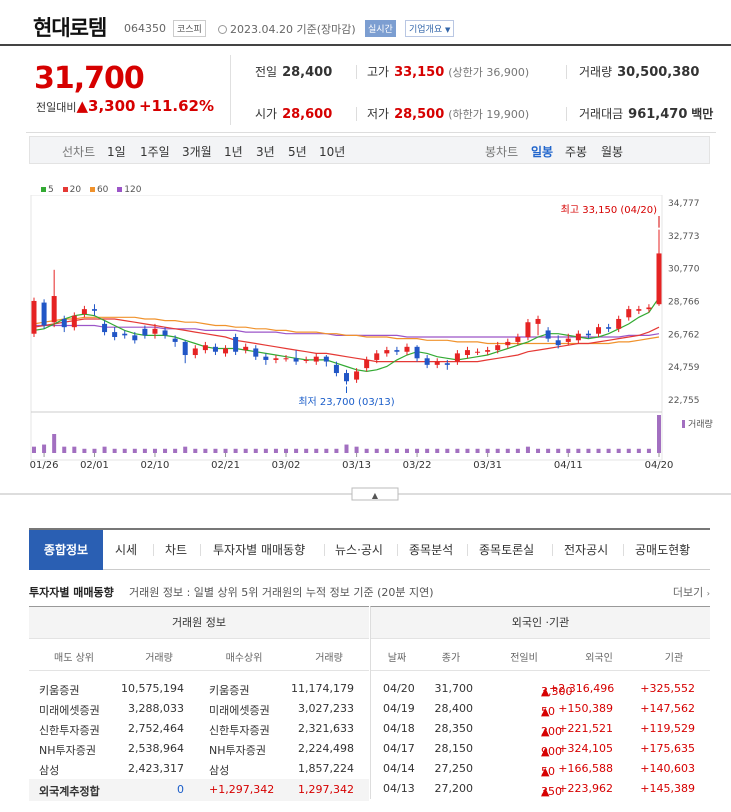 The height and width of the screenshot is (812, 731). Describe the element at coordinates (239, 730) in the screenshot. I see `buy-broker: 신한투자증권` at that location.